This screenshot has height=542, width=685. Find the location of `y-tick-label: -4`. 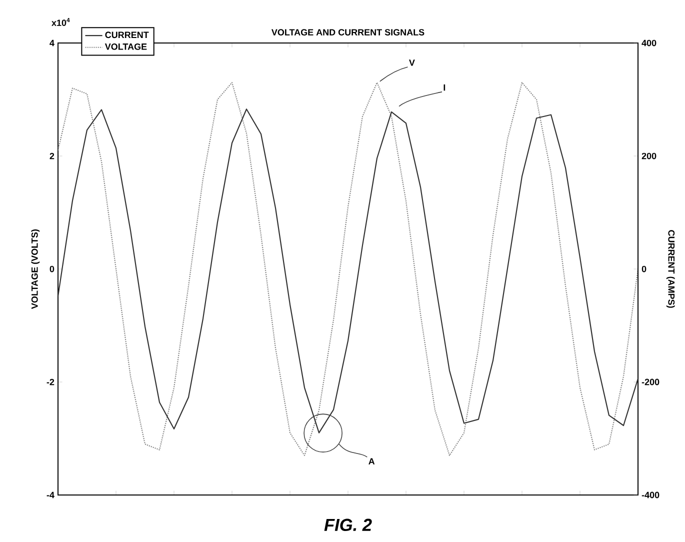

y-tick-label: -4 is located at coordinates (50, 495).